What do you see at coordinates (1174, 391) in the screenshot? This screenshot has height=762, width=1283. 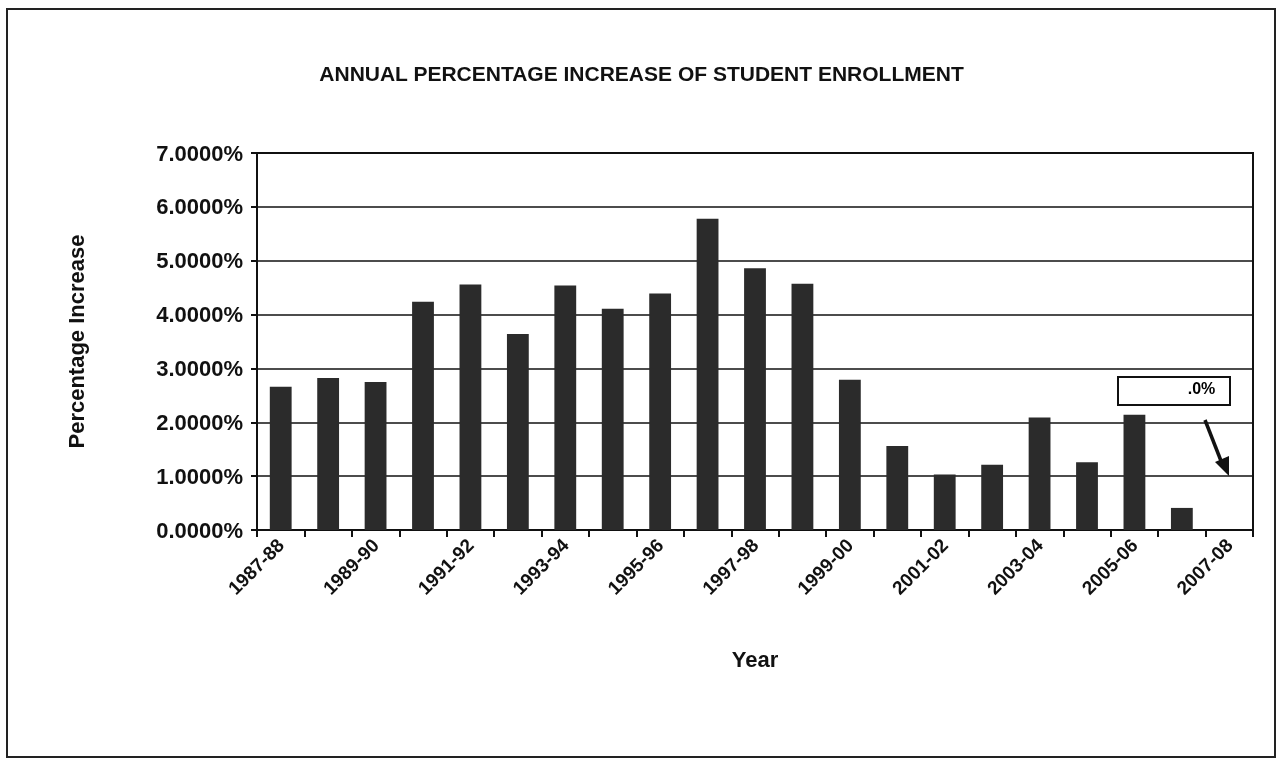 I see `callout-box: .0%` at bounding box center [1174, 391].